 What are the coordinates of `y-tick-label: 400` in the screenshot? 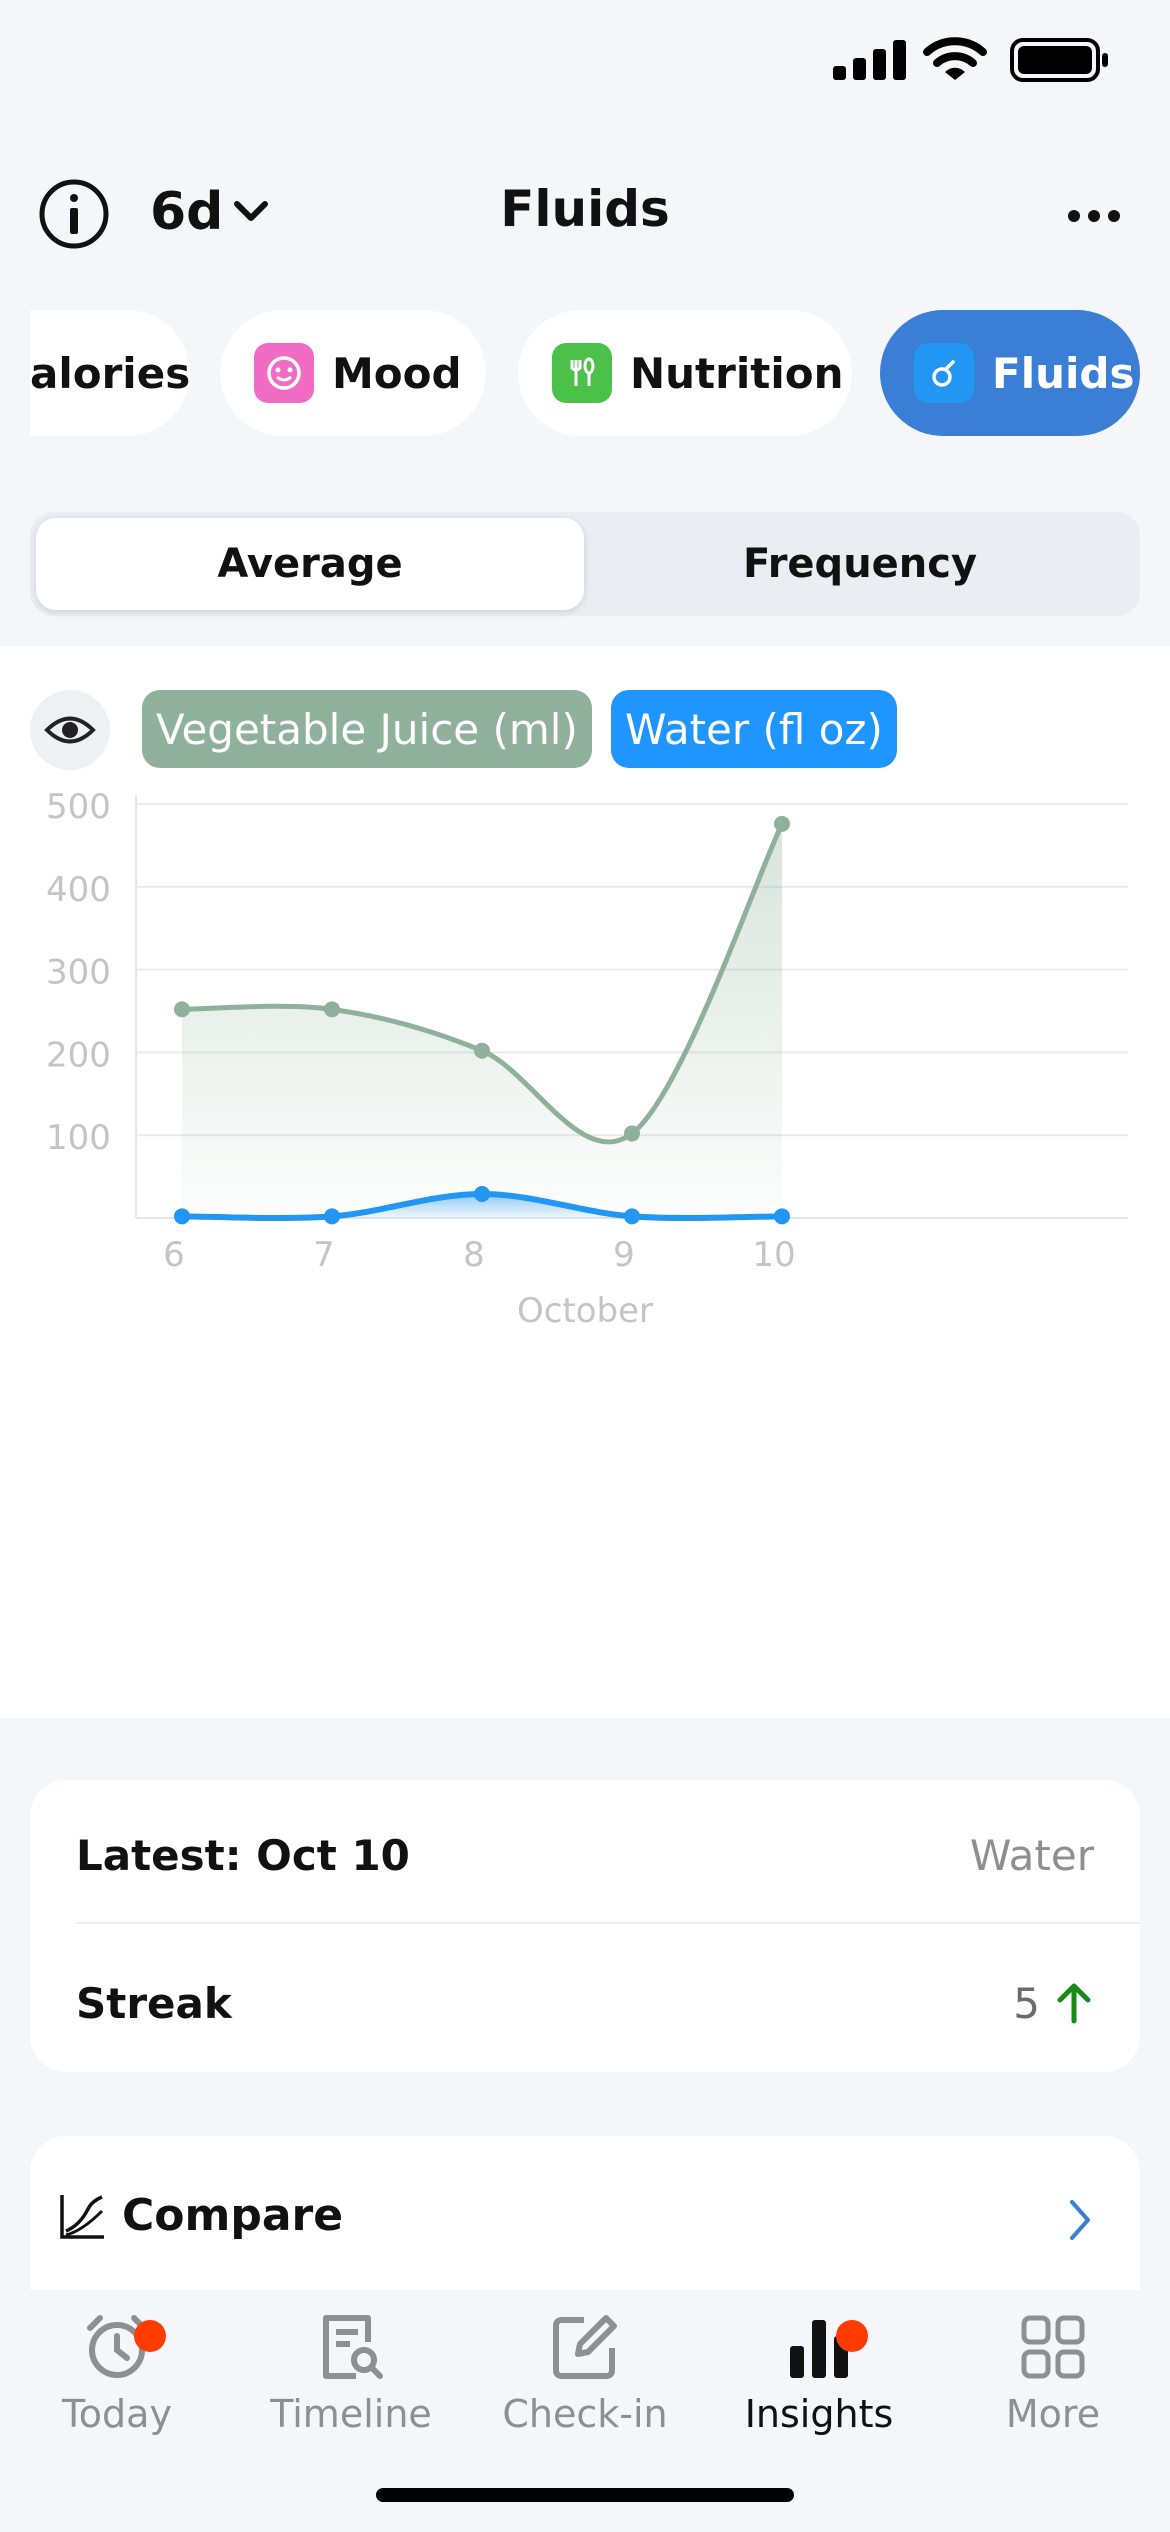 It's located at (78, 890).